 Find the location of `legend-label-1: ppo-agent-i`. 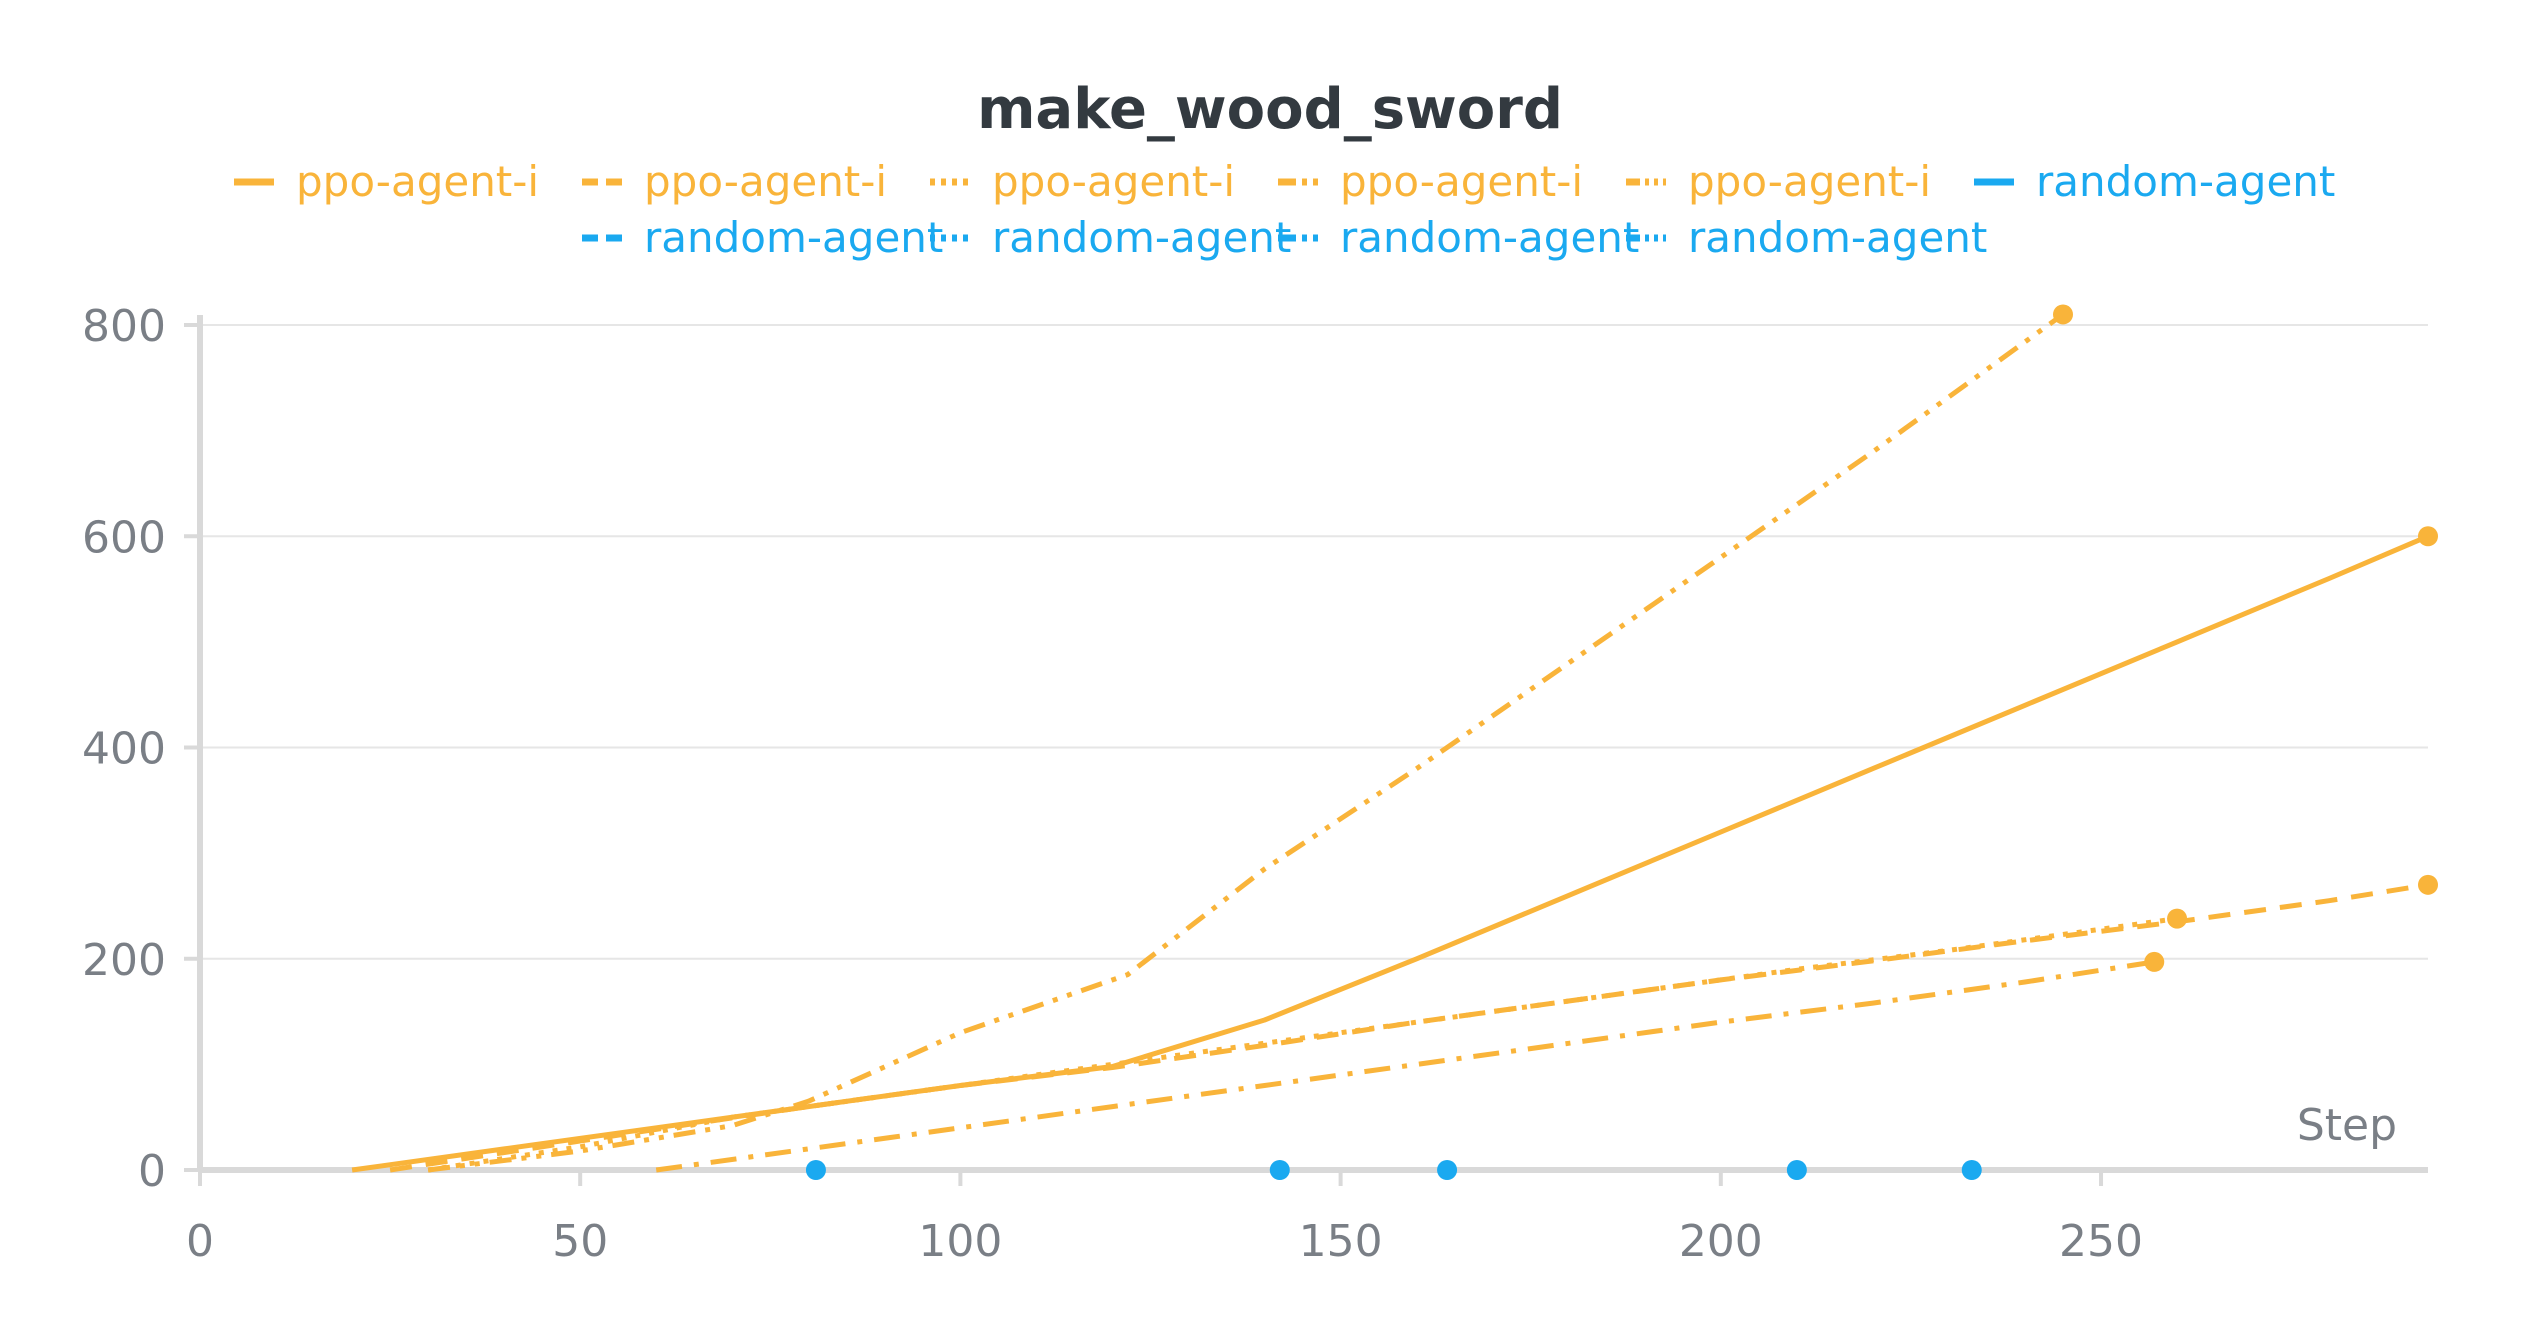

legend-label-1: ppo-agent-i is located at coordinates (765, 181).